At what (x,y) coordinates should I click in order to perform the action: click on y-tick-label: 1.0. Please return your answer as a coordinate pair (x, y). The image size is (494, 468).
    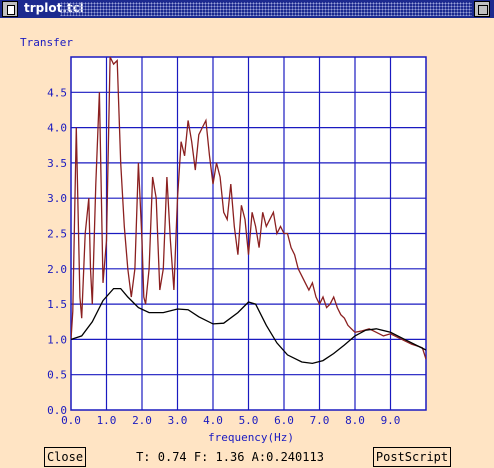
    Looking at the image, I should click on (57, 339).